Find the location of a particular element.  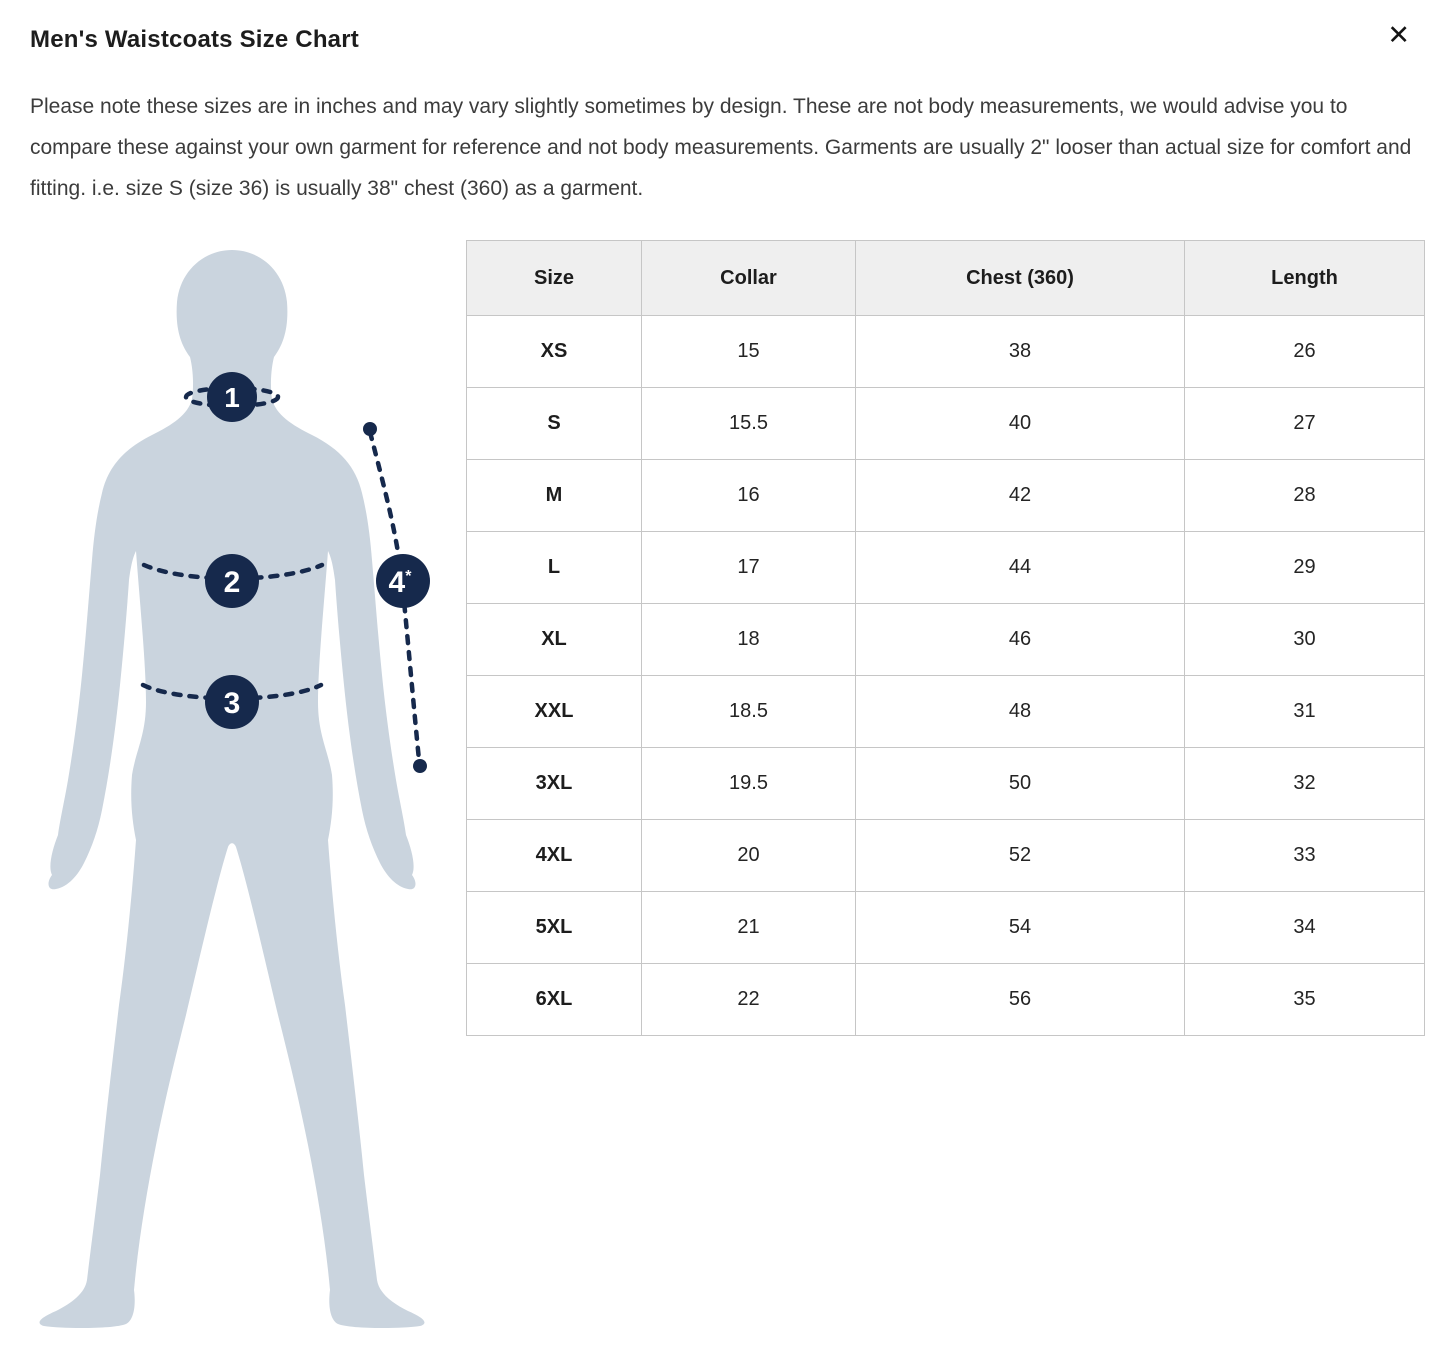

waist-dash-line is located at coordinates (232, 691).